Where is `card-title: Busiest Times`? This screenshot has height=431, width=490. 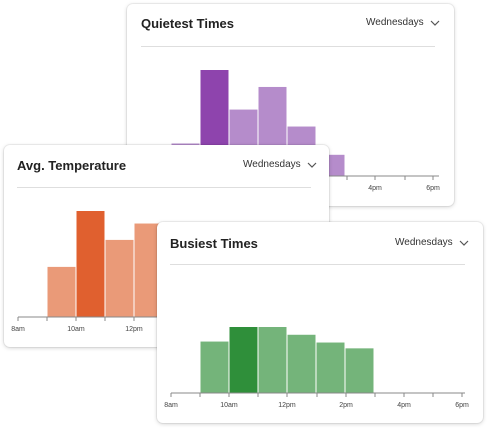
card-title: Busiest Times is located at coordinates (214, 243).